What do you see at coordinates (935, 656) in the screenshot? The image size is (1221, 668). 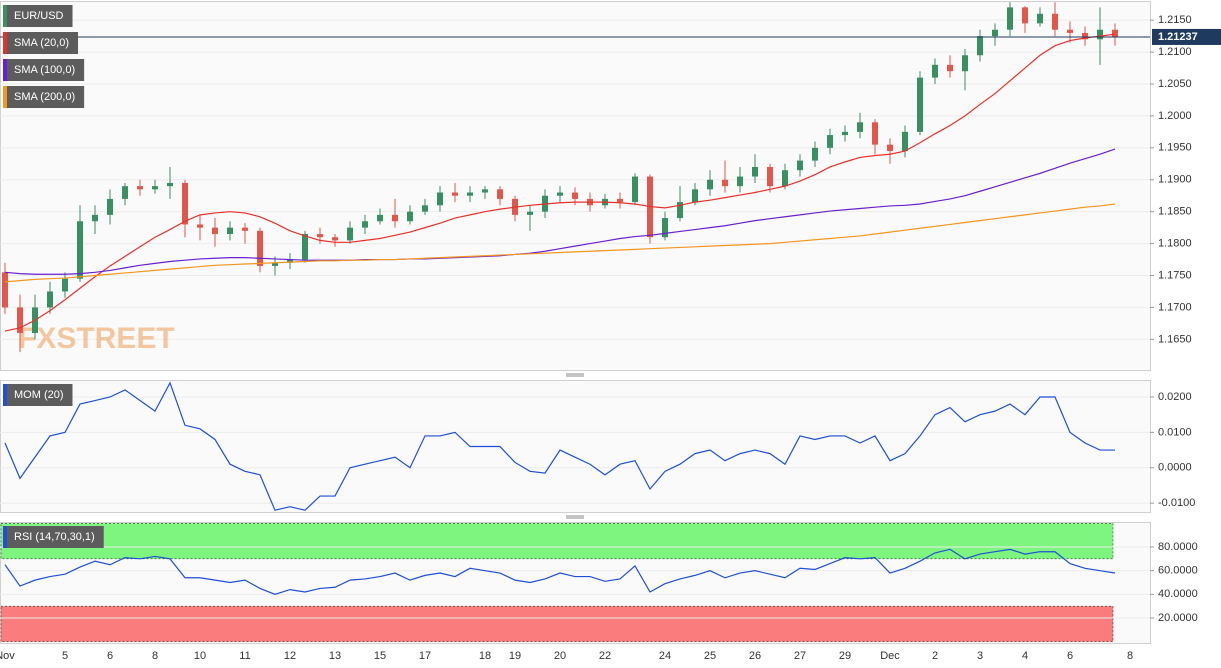 I see `x-tick-label: 2` at bounding box center [935, 656].